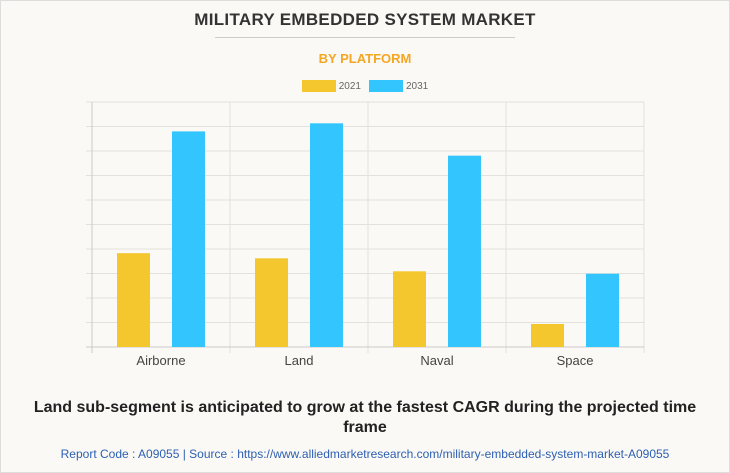  I want to click on bar-land-2021, so click(271, 302).